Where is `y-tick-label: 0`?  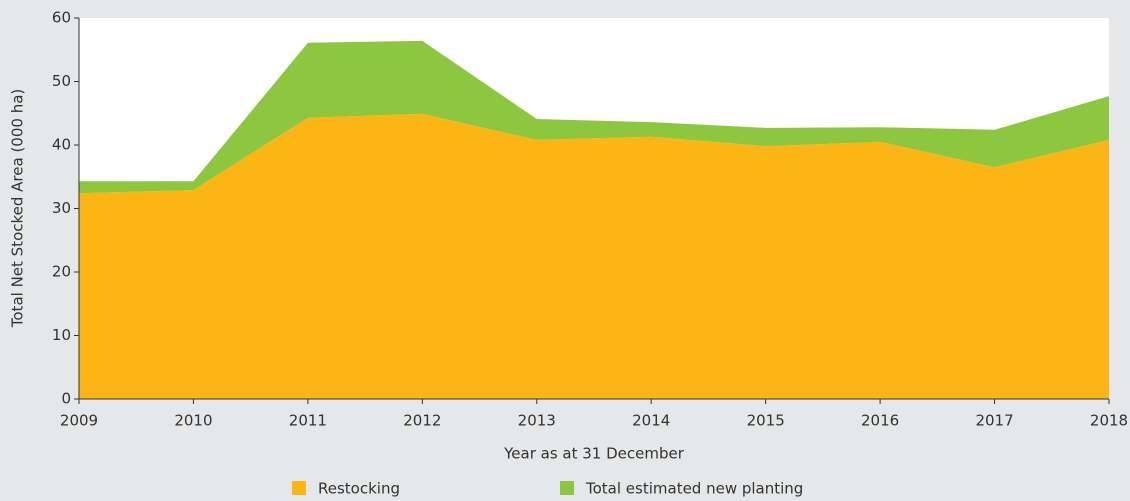
y-tick-label: 0 is located at coordinates (66, 399).